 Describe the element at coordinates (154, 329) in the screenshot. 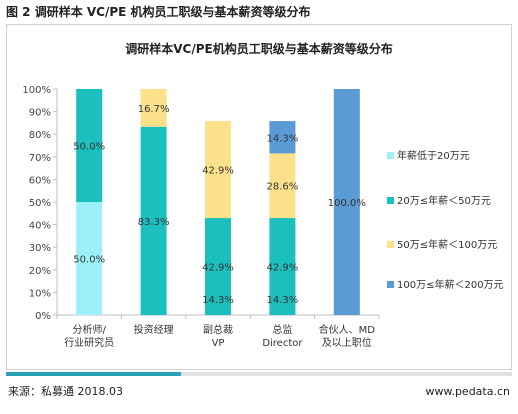

I see `category-label: 投资经理` at that location.